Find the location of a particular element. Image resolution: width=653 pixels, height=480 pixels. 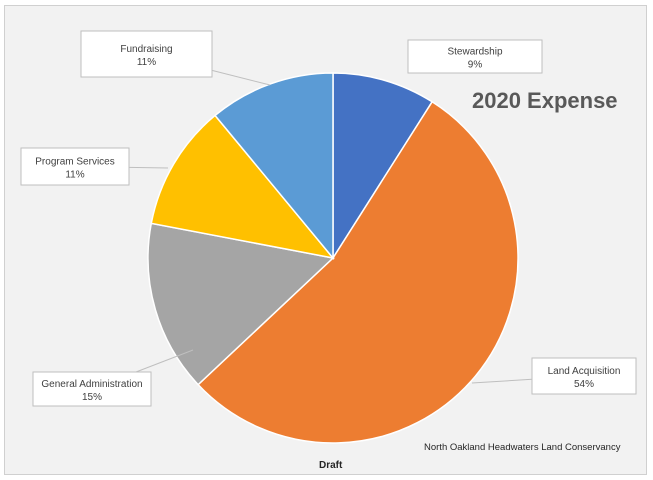

slice-percent-label: 15% is located at coordinates (92, 397).